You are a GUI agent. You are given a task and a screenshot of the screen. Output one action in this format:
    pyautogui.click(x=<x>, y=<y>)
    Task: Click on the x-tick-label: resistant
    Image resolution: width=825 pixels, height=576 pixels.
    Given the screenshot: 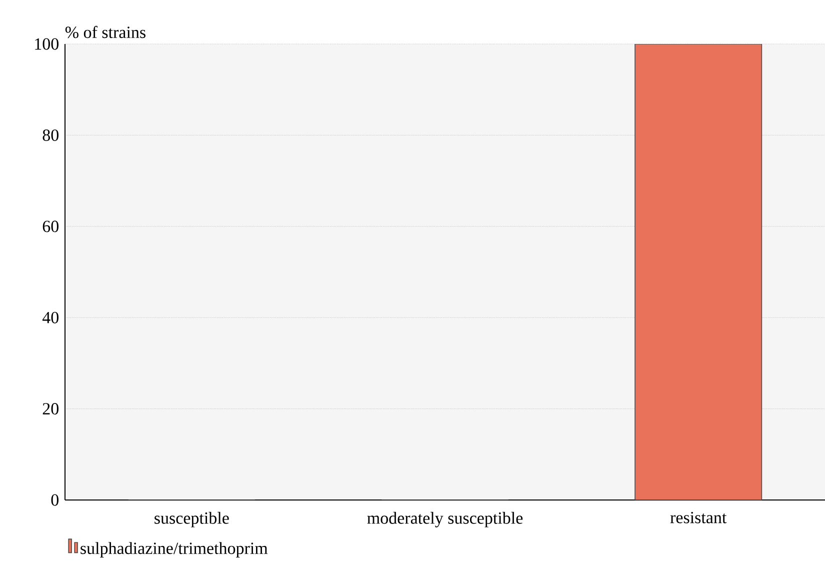 What is the action you would take?
    pyautogui.click(x=698, y=518)
    